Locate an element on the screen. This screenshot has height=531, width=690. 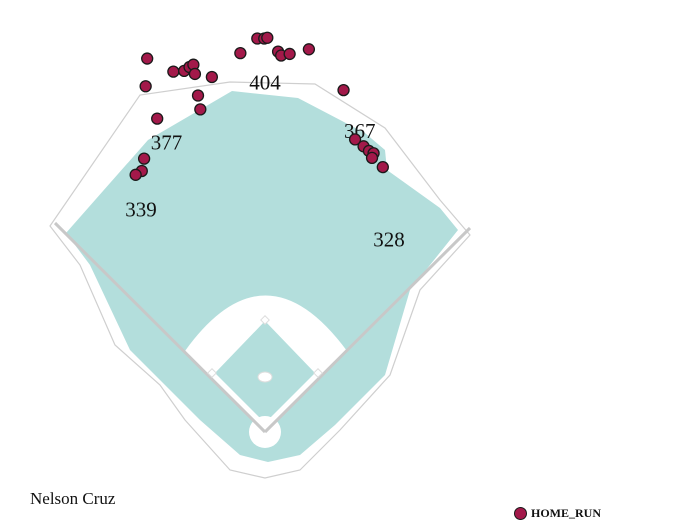
player-name: Nelson Cruz is located at coordinates (73, 498).